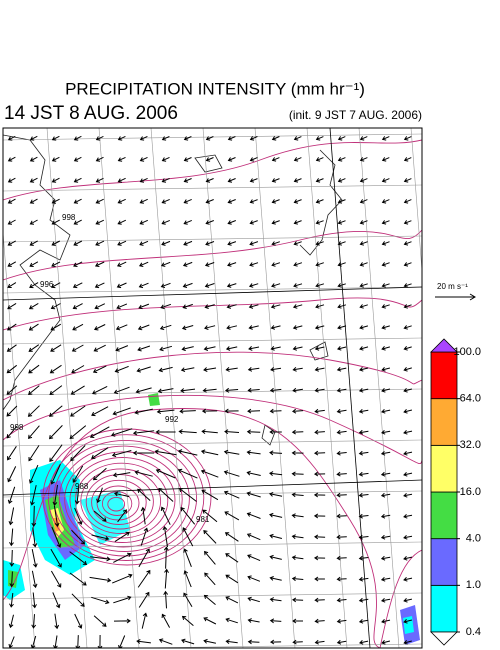 The height and width of the screenshot is (650, 500). I want to click on init-time: (init. 9 JST 7 AUG. 2006), so click(355, 115).